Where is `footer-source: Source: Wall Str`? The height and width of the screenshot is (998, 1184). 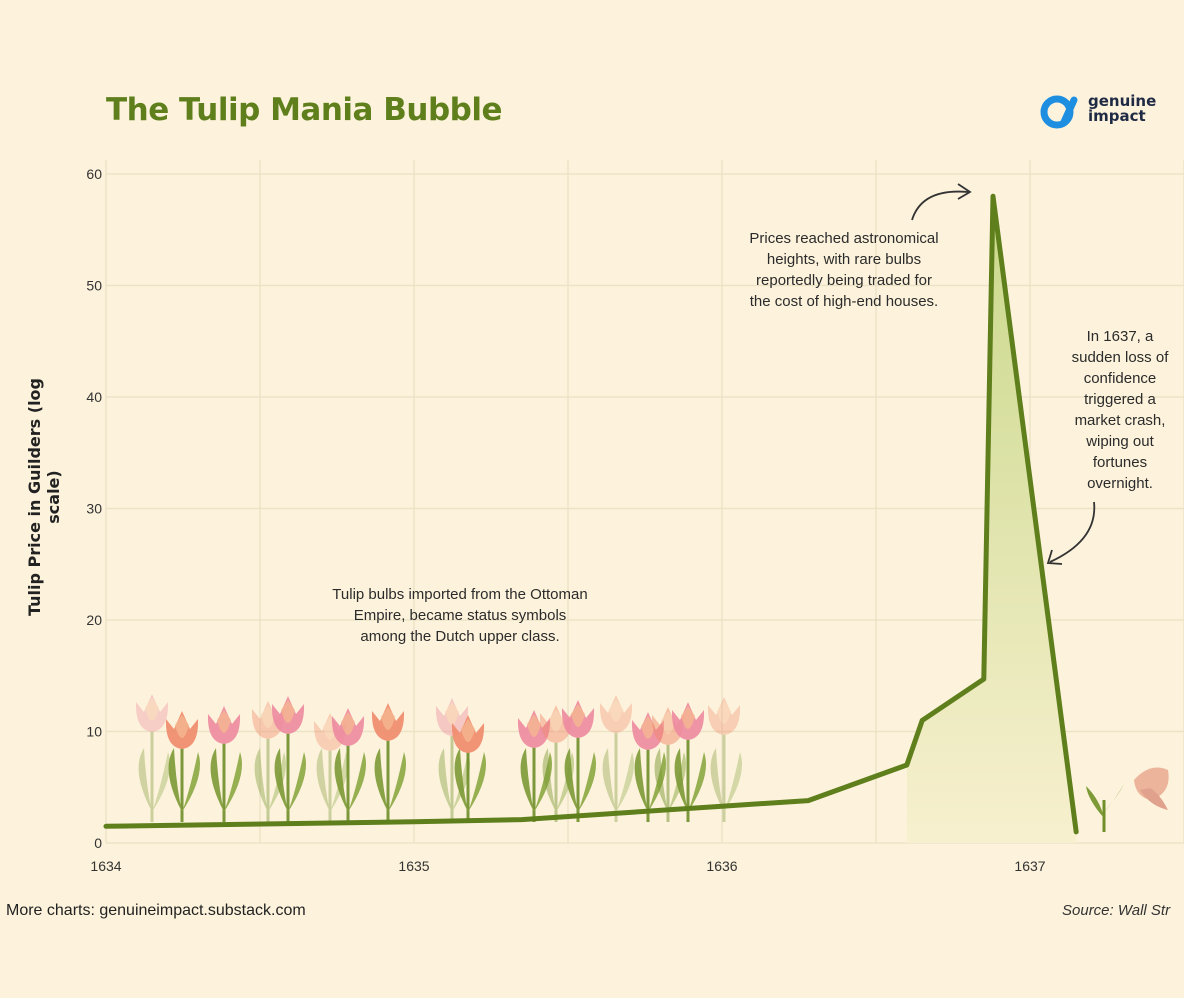
footer-source: Source: Wall Str is located at coordinates (1116, 910).